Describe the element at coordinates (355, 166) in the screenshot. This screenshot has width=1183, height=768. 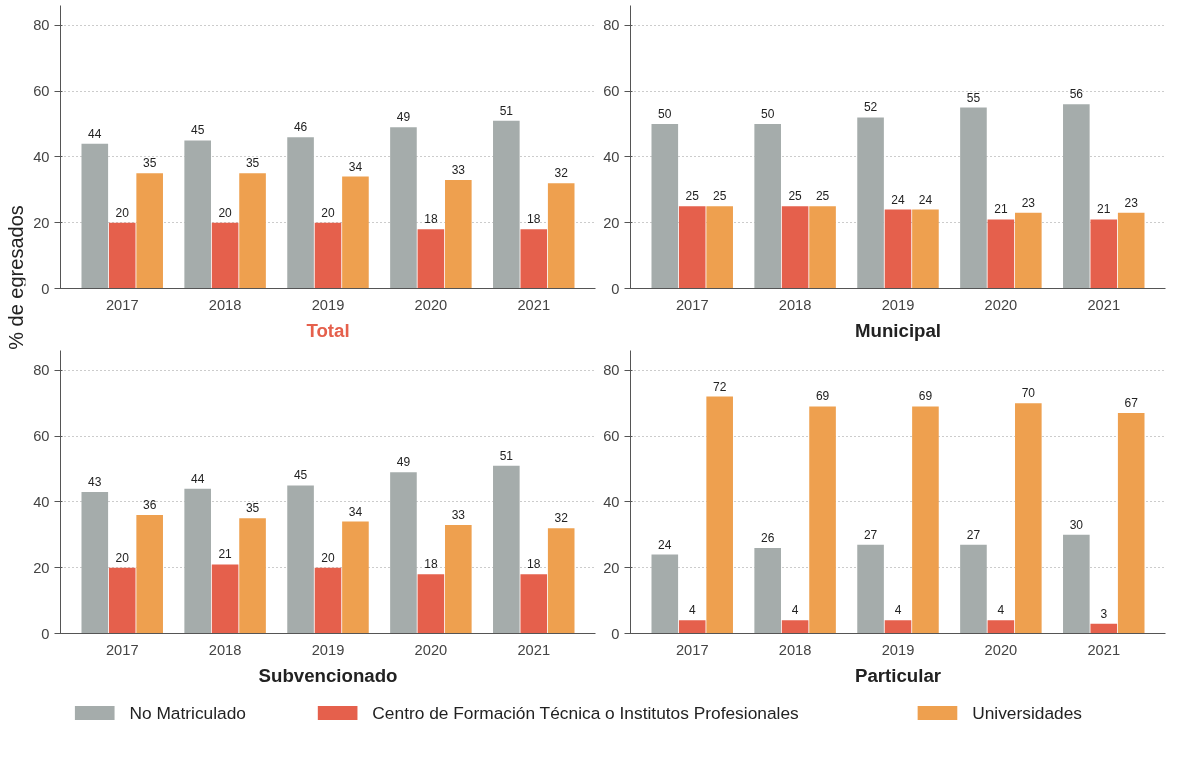
I see `data-label: 34` at that location.